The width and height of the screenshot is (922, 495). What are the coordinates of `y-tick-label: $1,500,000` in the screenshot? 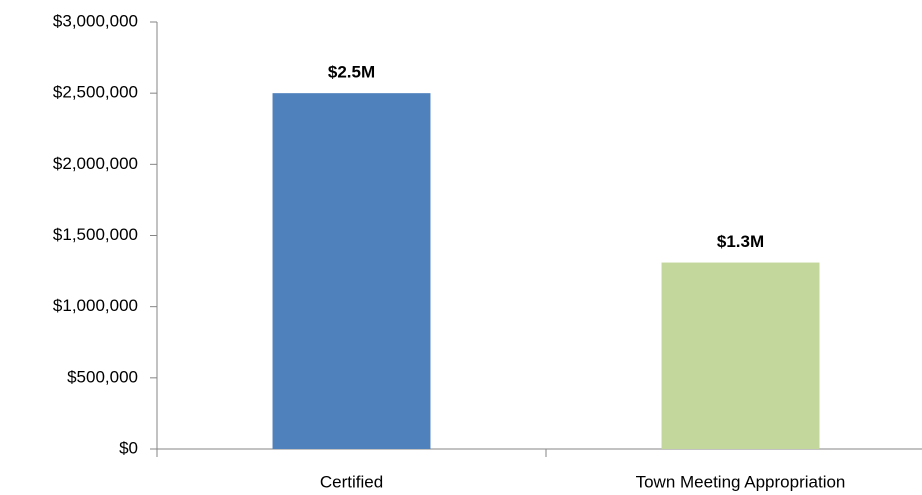 It's located at (95, 234).